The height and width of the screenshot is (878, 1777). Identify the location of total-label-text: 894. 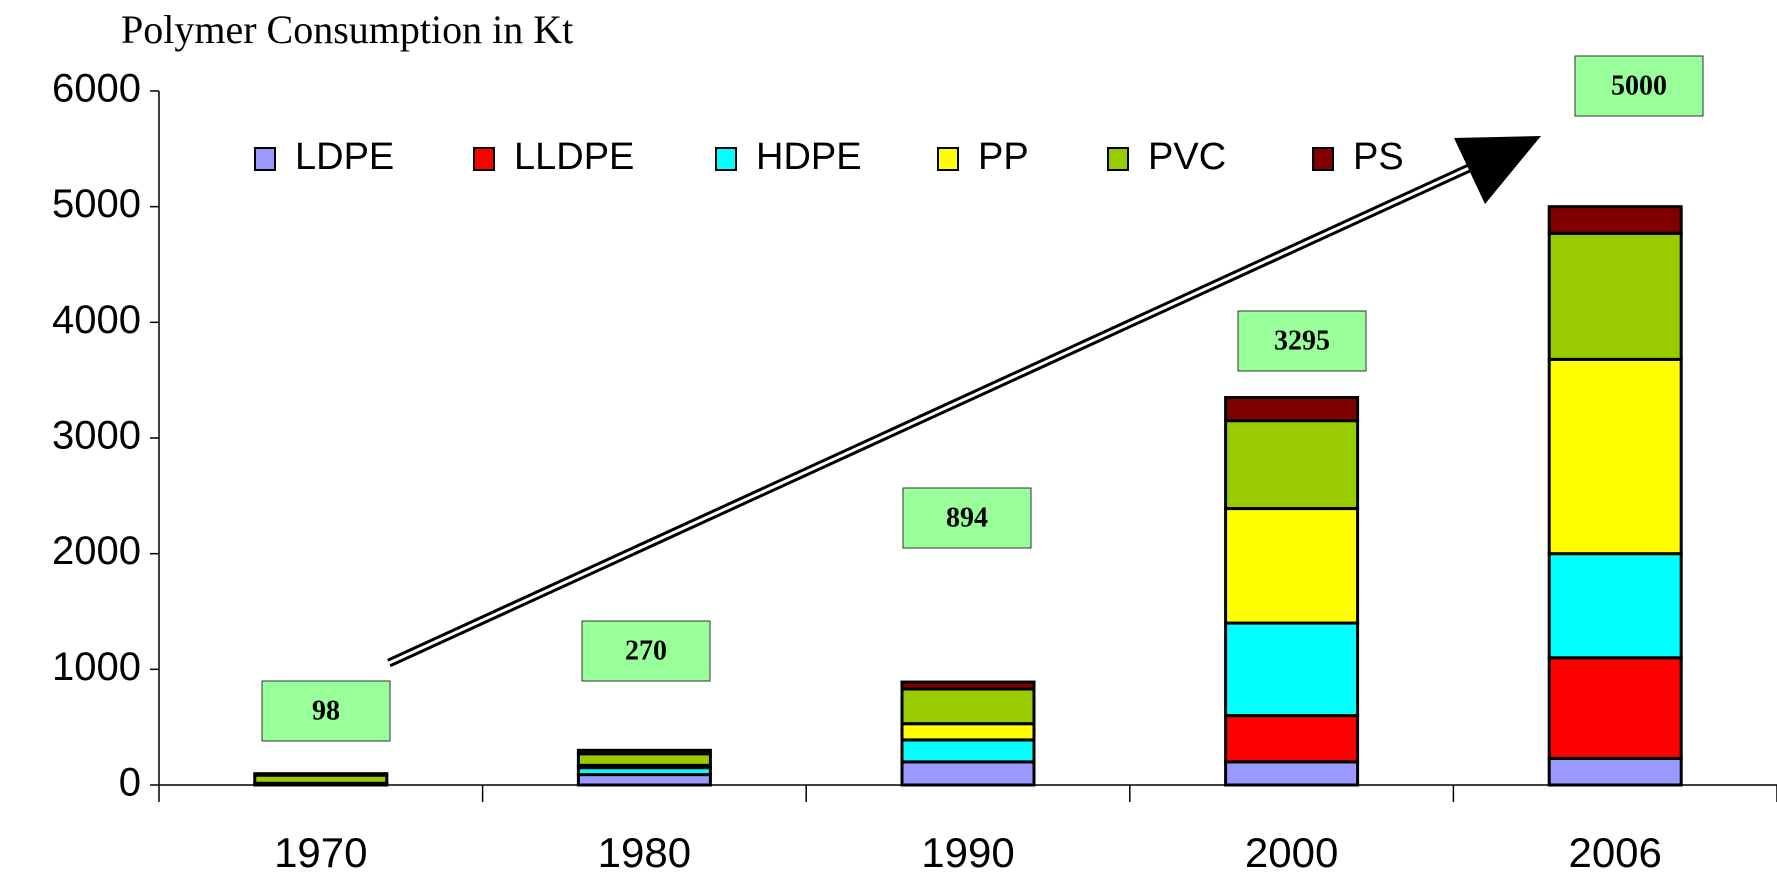
(967, 517).